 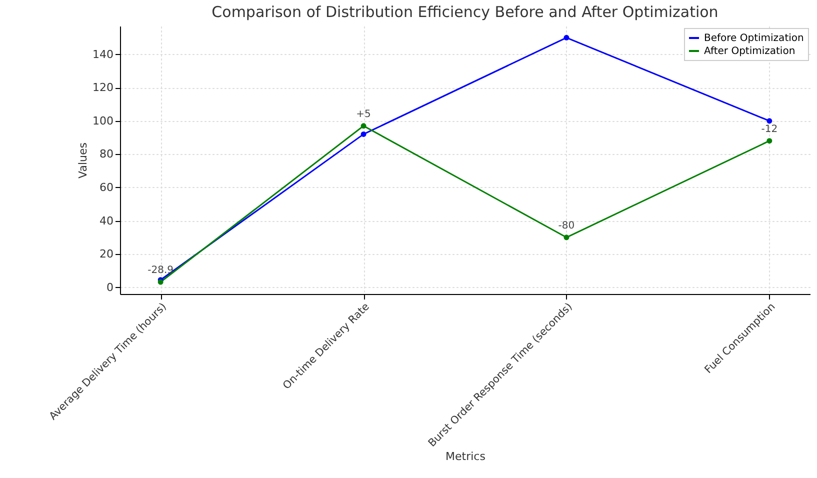 What do you see at coordinates (466, 457) in the screenshot?
I see `x-axis-title: Metrics` at bounding box center [466, 457].